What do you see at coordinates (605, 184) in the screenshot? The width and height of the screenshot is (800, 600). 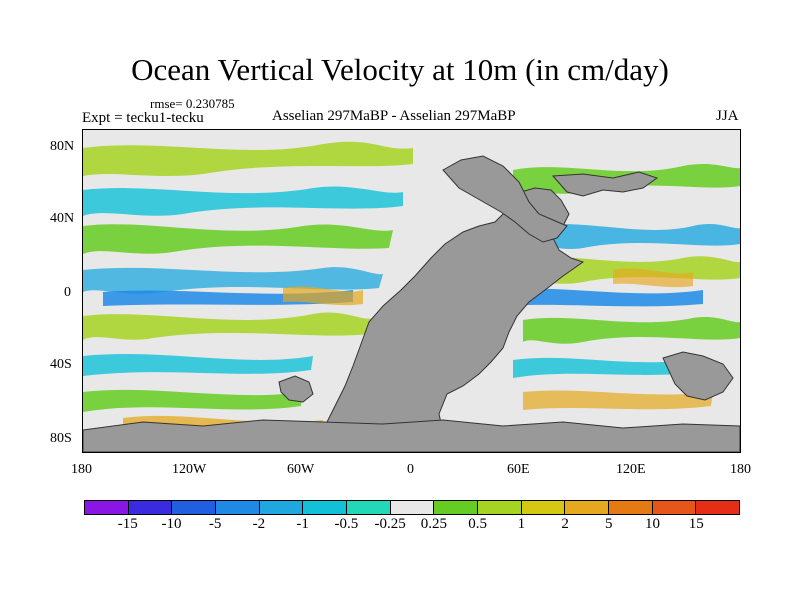 I see `eastern-landmass` at bounding box center [605, 184].